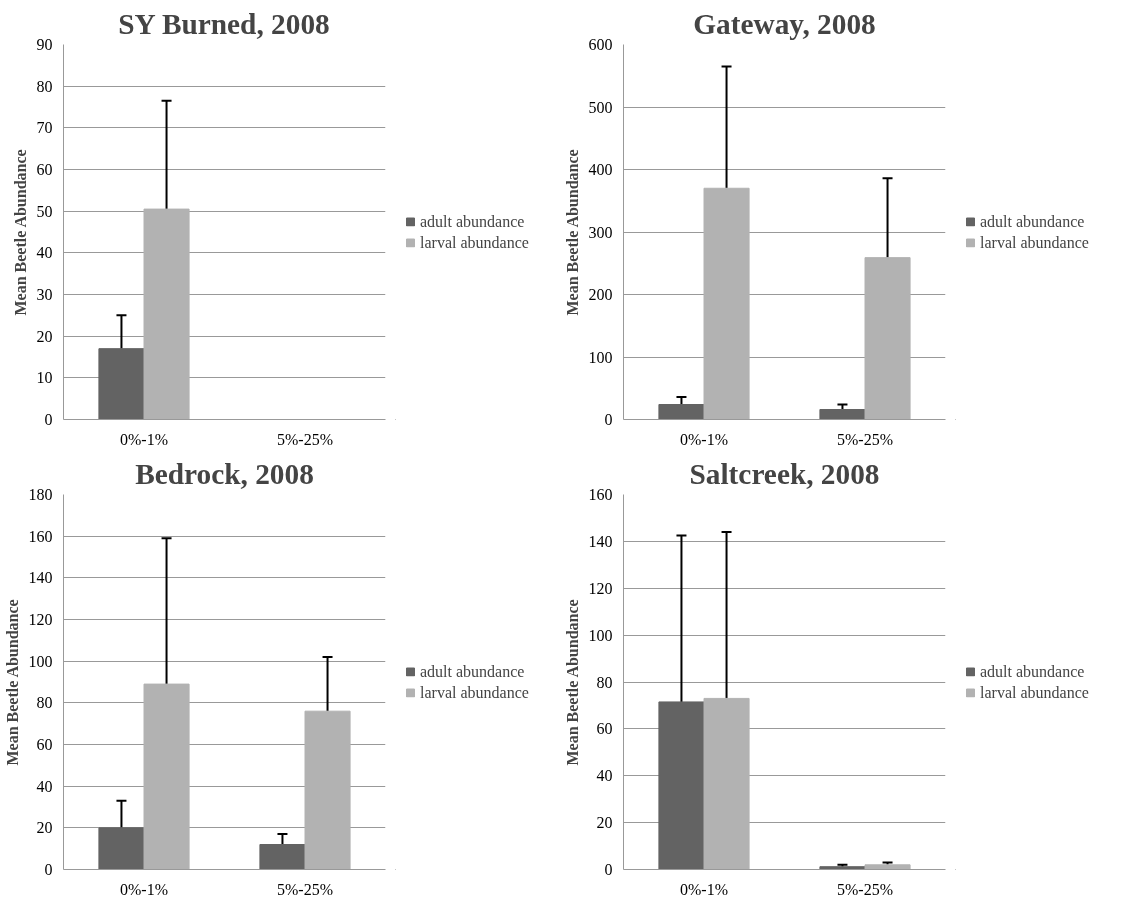 Image resolution: width=1147 pixels, height=924 pixels. I want to click on y-tick-label: 400, so click(600, 169).